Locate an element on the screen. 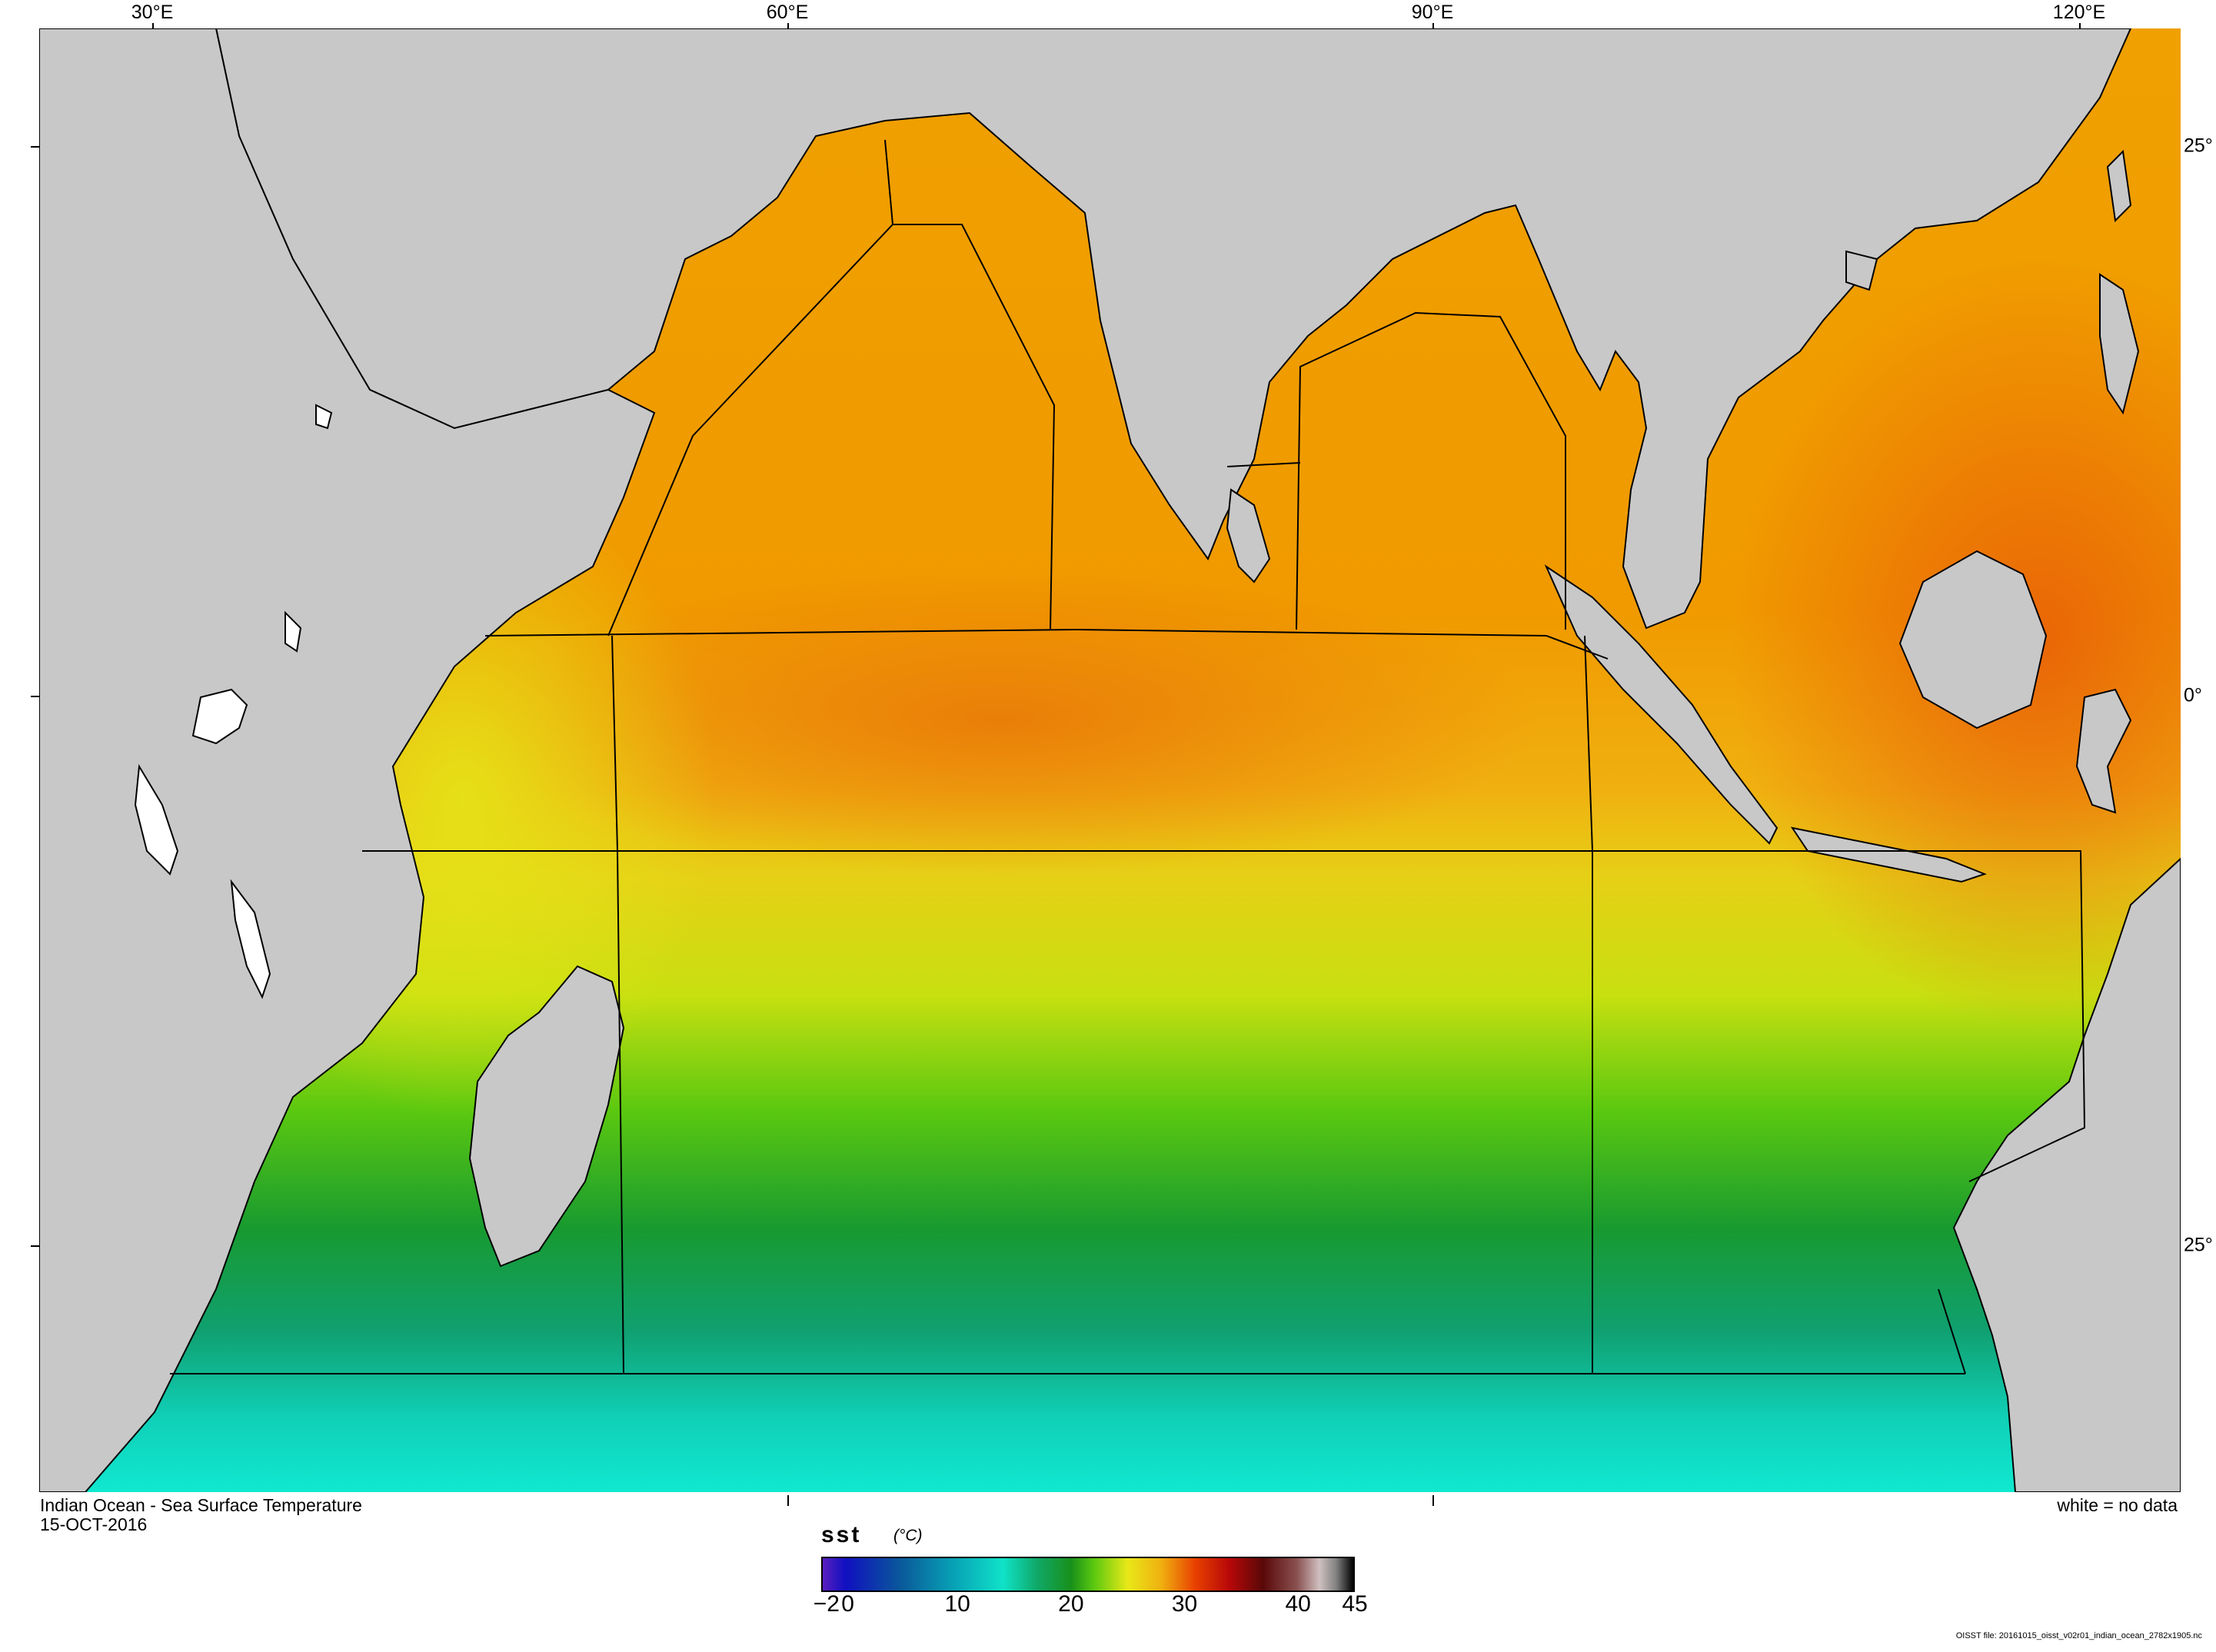 The height and width of the screenshot is (1652, 2216). lat-label-25n: 25° is located at coordinates (2198, 146).